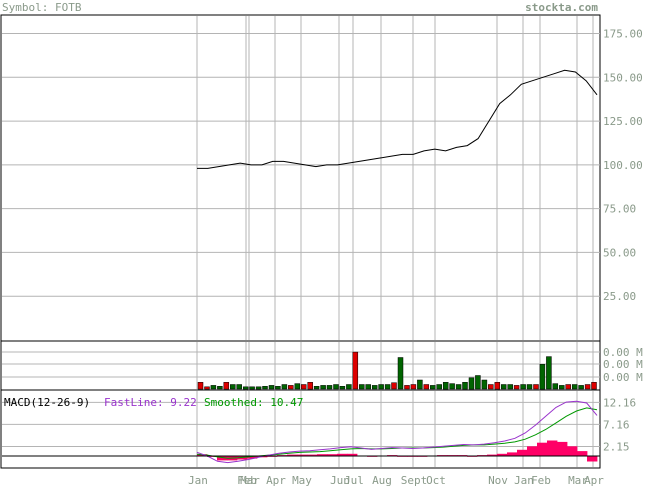 This screenshot has height=486, width=655. I want to click on macd-tick-label: 12.16, so click(619, 402).